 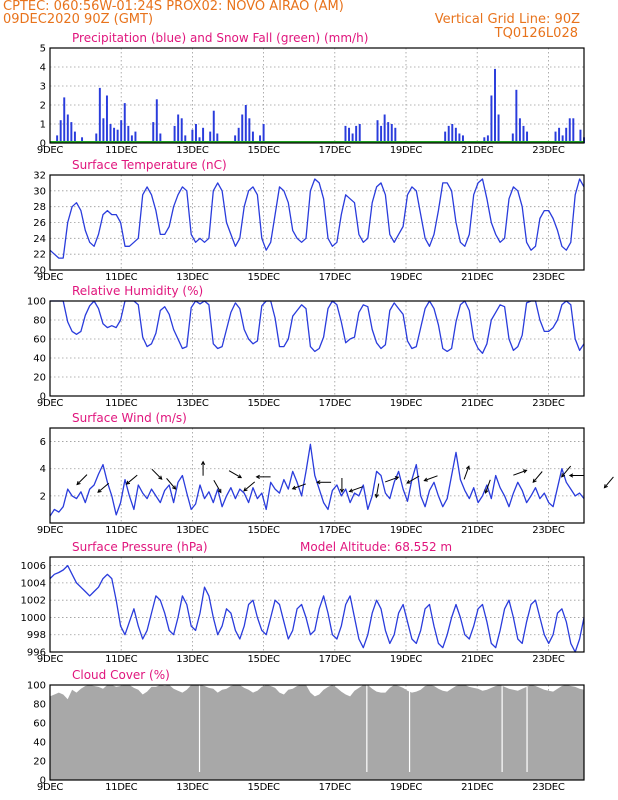 What do you see at coordinates (78, 19) in the screenshot?
I see `header-run-time: 09DEC2020 90Z (GMT)` at bounding box center [78, 19].